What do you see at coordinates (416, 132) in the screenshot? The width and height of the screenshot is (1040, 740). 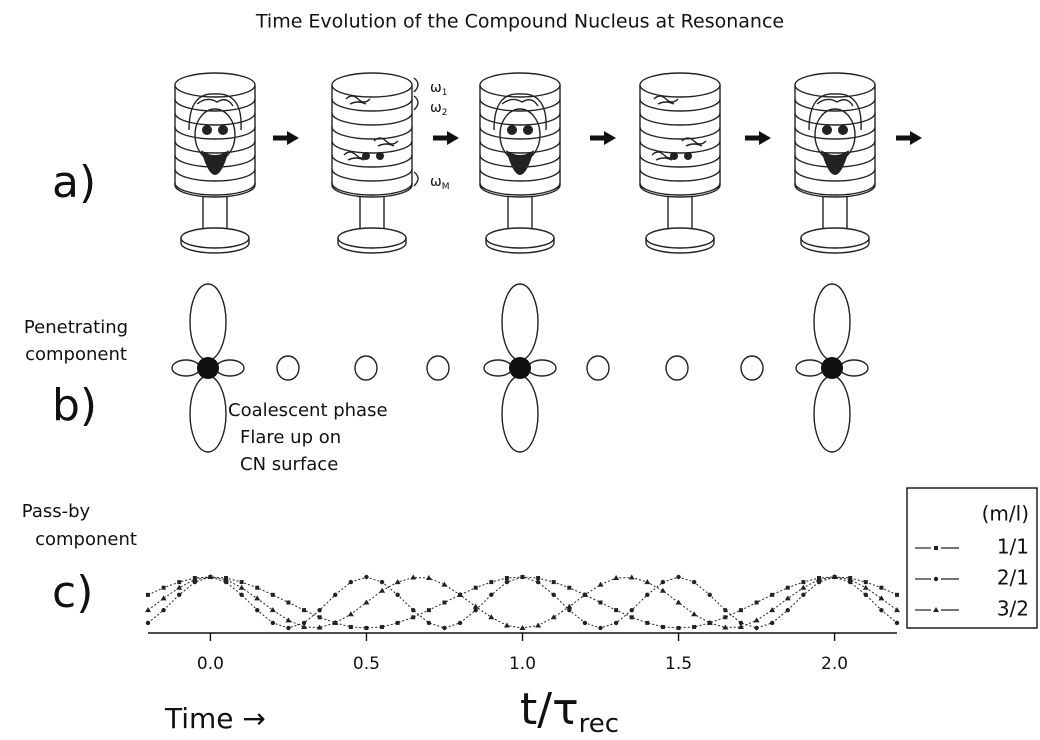 I see `brace` at bounding box center [416, 132].